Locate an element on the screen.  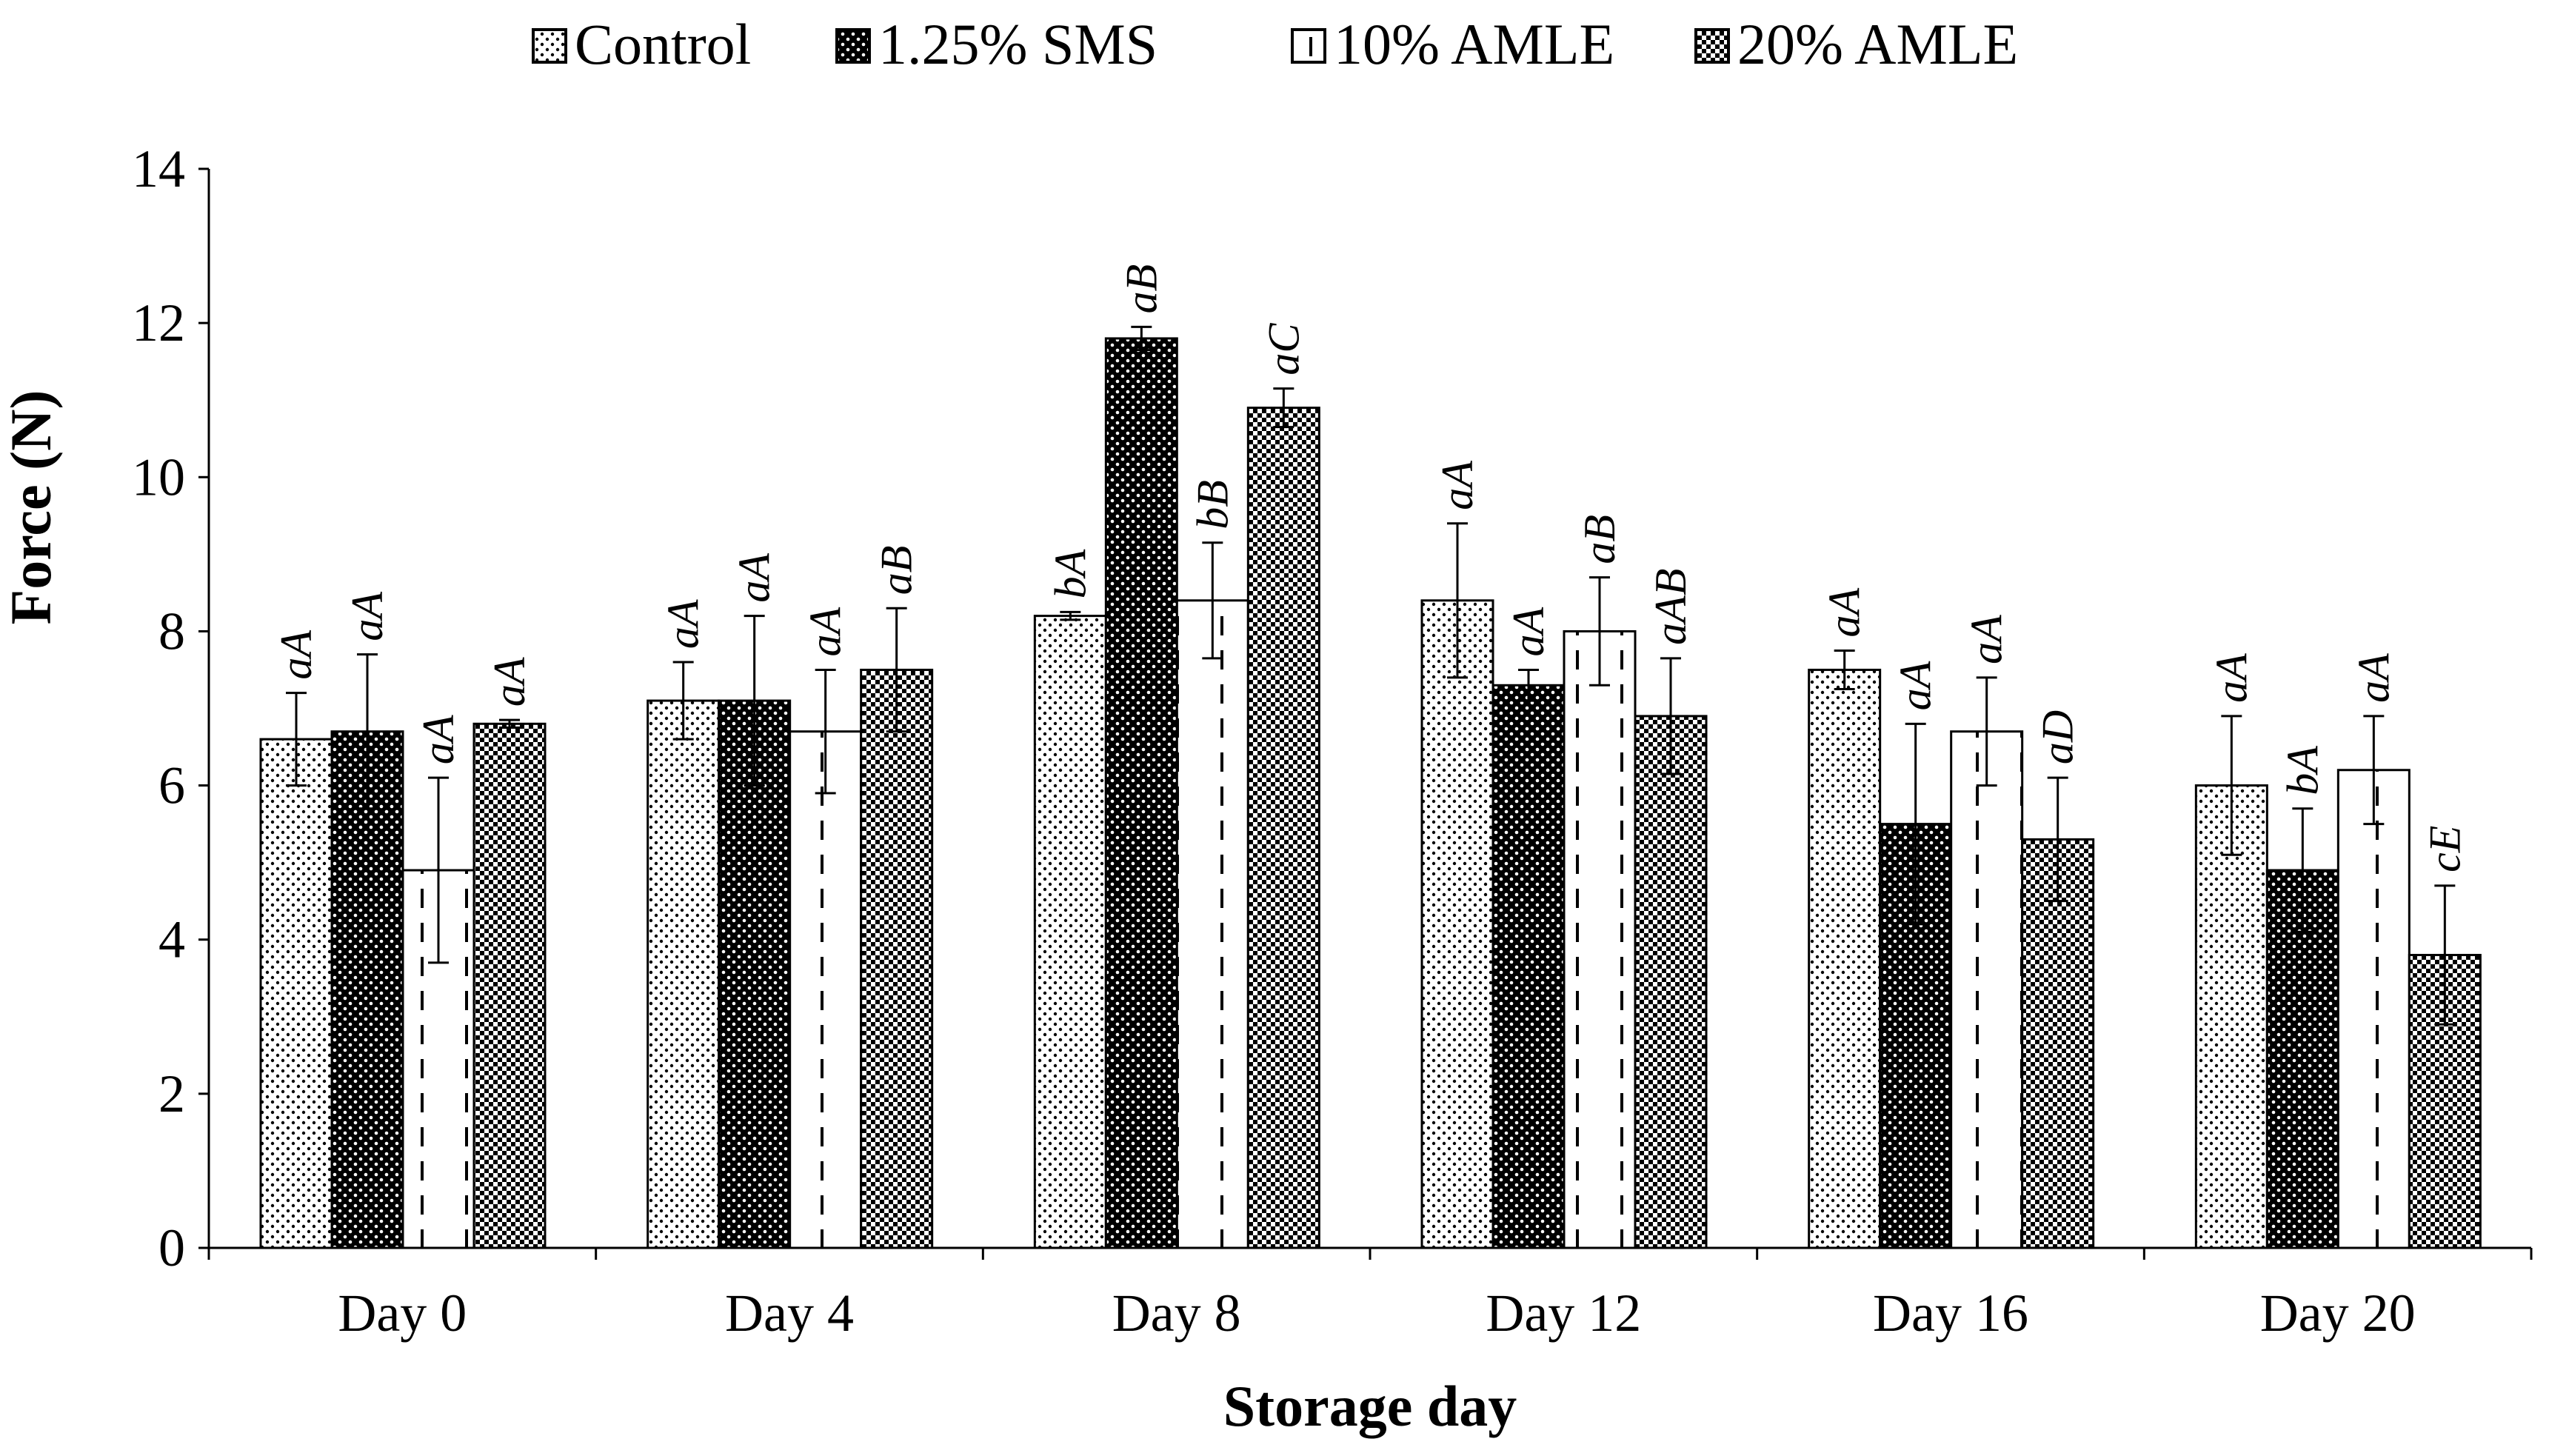
x-tick-label: Day 0 is located at coordinates (402, 1313).